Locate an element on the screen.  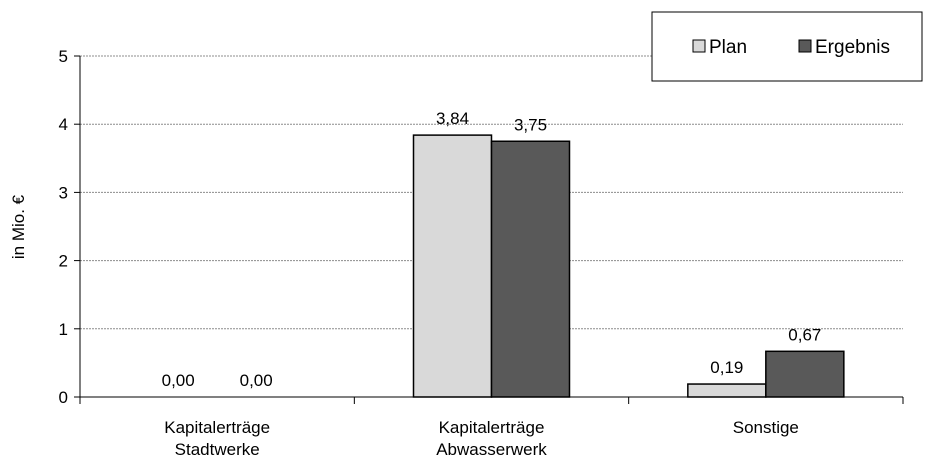
x-category-label: Sonstige is located at coordinates (766, 427).